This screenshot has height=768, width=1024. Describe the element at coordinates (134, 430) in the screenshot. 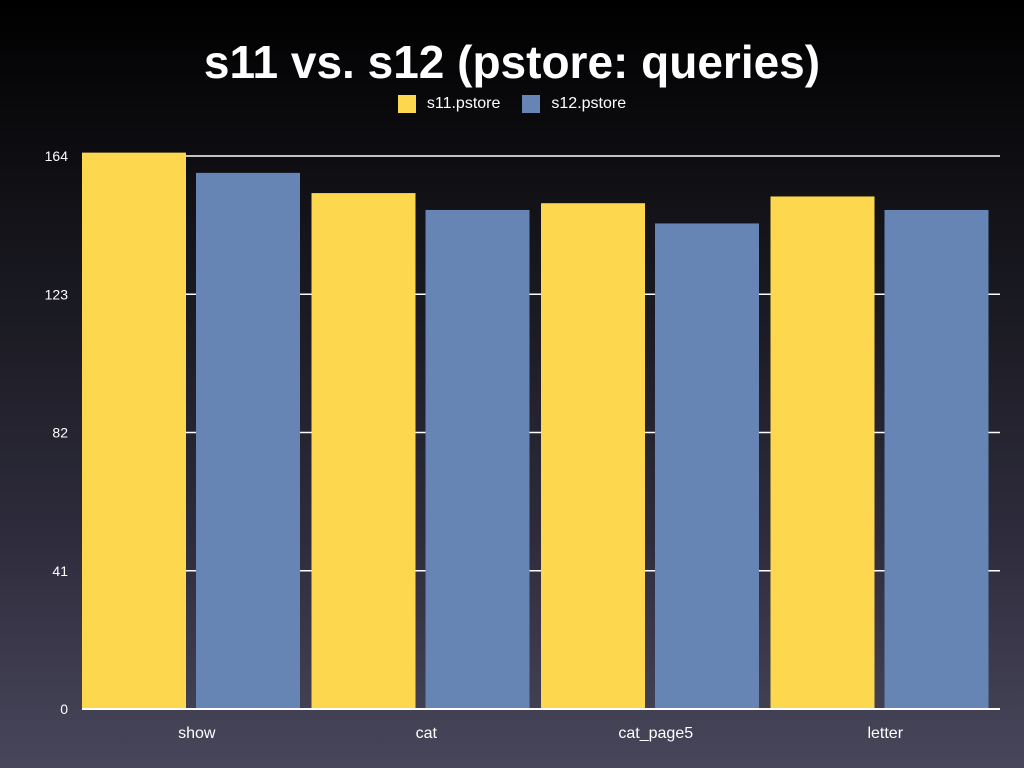

I see `bar-s11-pstore-show` at that location.